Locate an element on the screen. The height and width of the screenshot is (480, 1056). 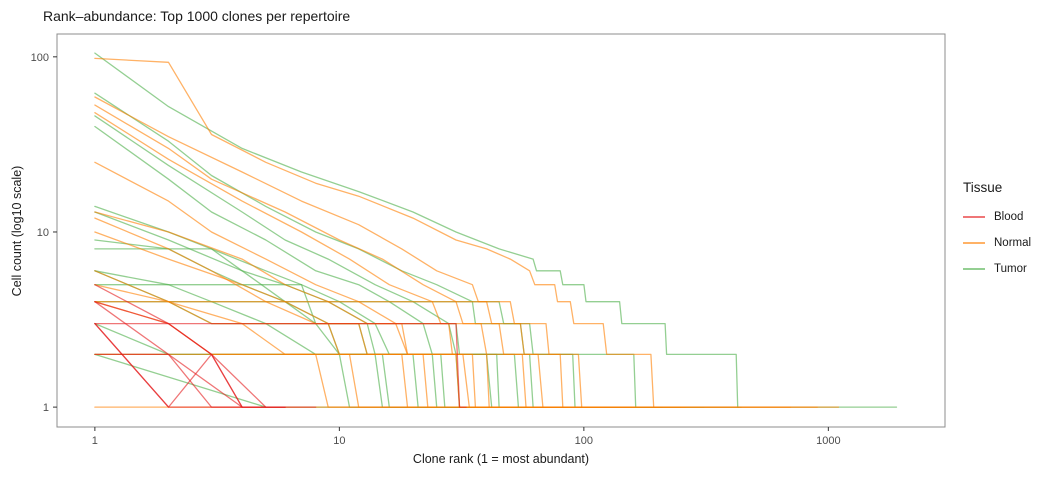
legend-item-tumor: Tumor is located at coordinates (1009, 269).